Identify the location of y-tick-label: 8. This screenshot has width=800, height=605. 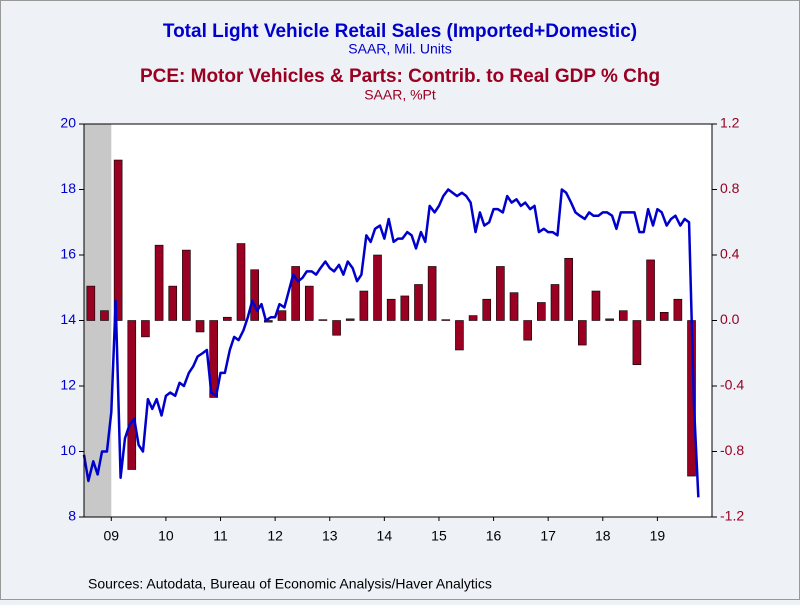
(72, 516).